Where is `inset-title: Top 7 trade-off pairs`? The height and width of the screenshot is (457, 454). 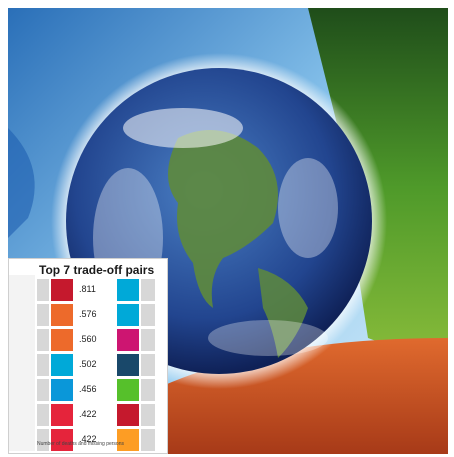 inset-title: Top 7 trade-off pairs is located at coordinates (97, 270).